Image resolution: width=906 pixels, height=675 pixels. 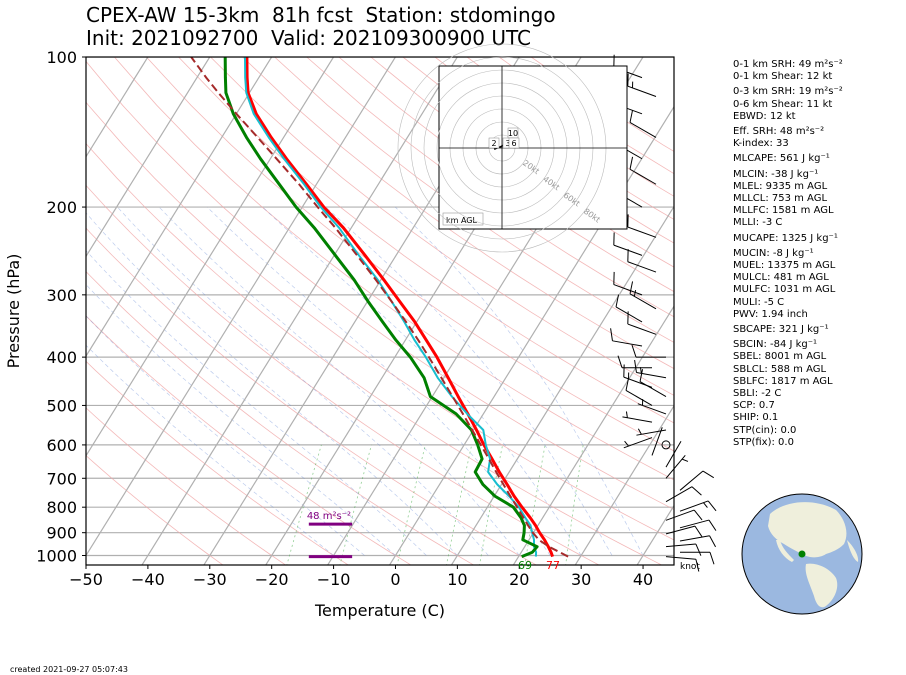 What do you see at coordinates (61, 533) in the screenshot?
I see `y-tick-label: 900` at bounding box center [61, 533].